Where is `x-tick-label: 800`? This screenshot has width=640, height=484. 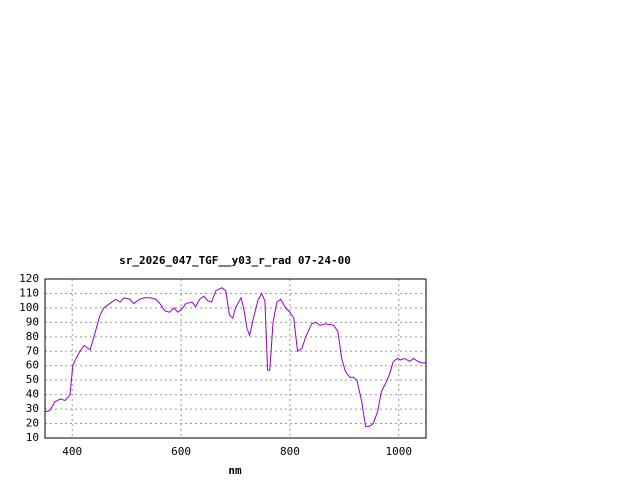
x-tick-label: 800 is located at coordinates (290, 451).